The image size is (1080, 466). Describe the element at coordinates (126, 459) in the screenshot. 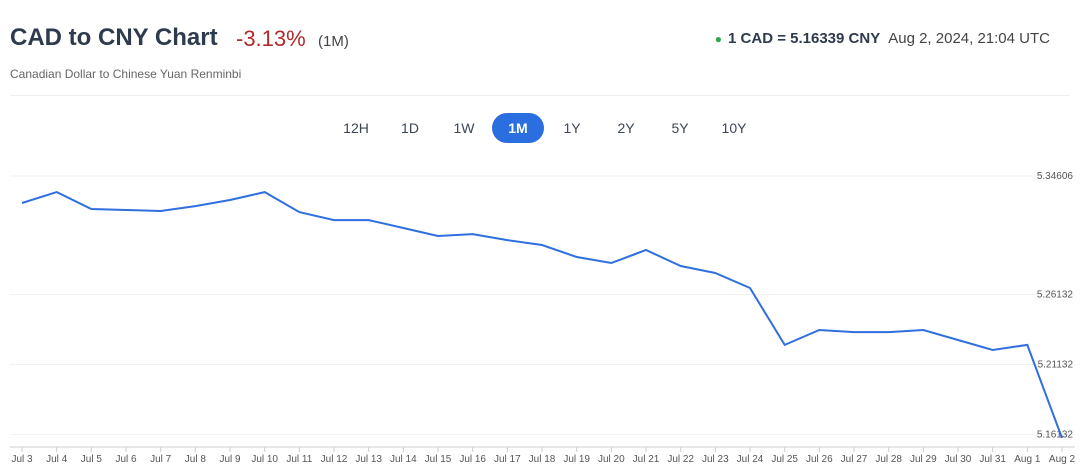

I see `x-tick-label: Jul 6` at that location.